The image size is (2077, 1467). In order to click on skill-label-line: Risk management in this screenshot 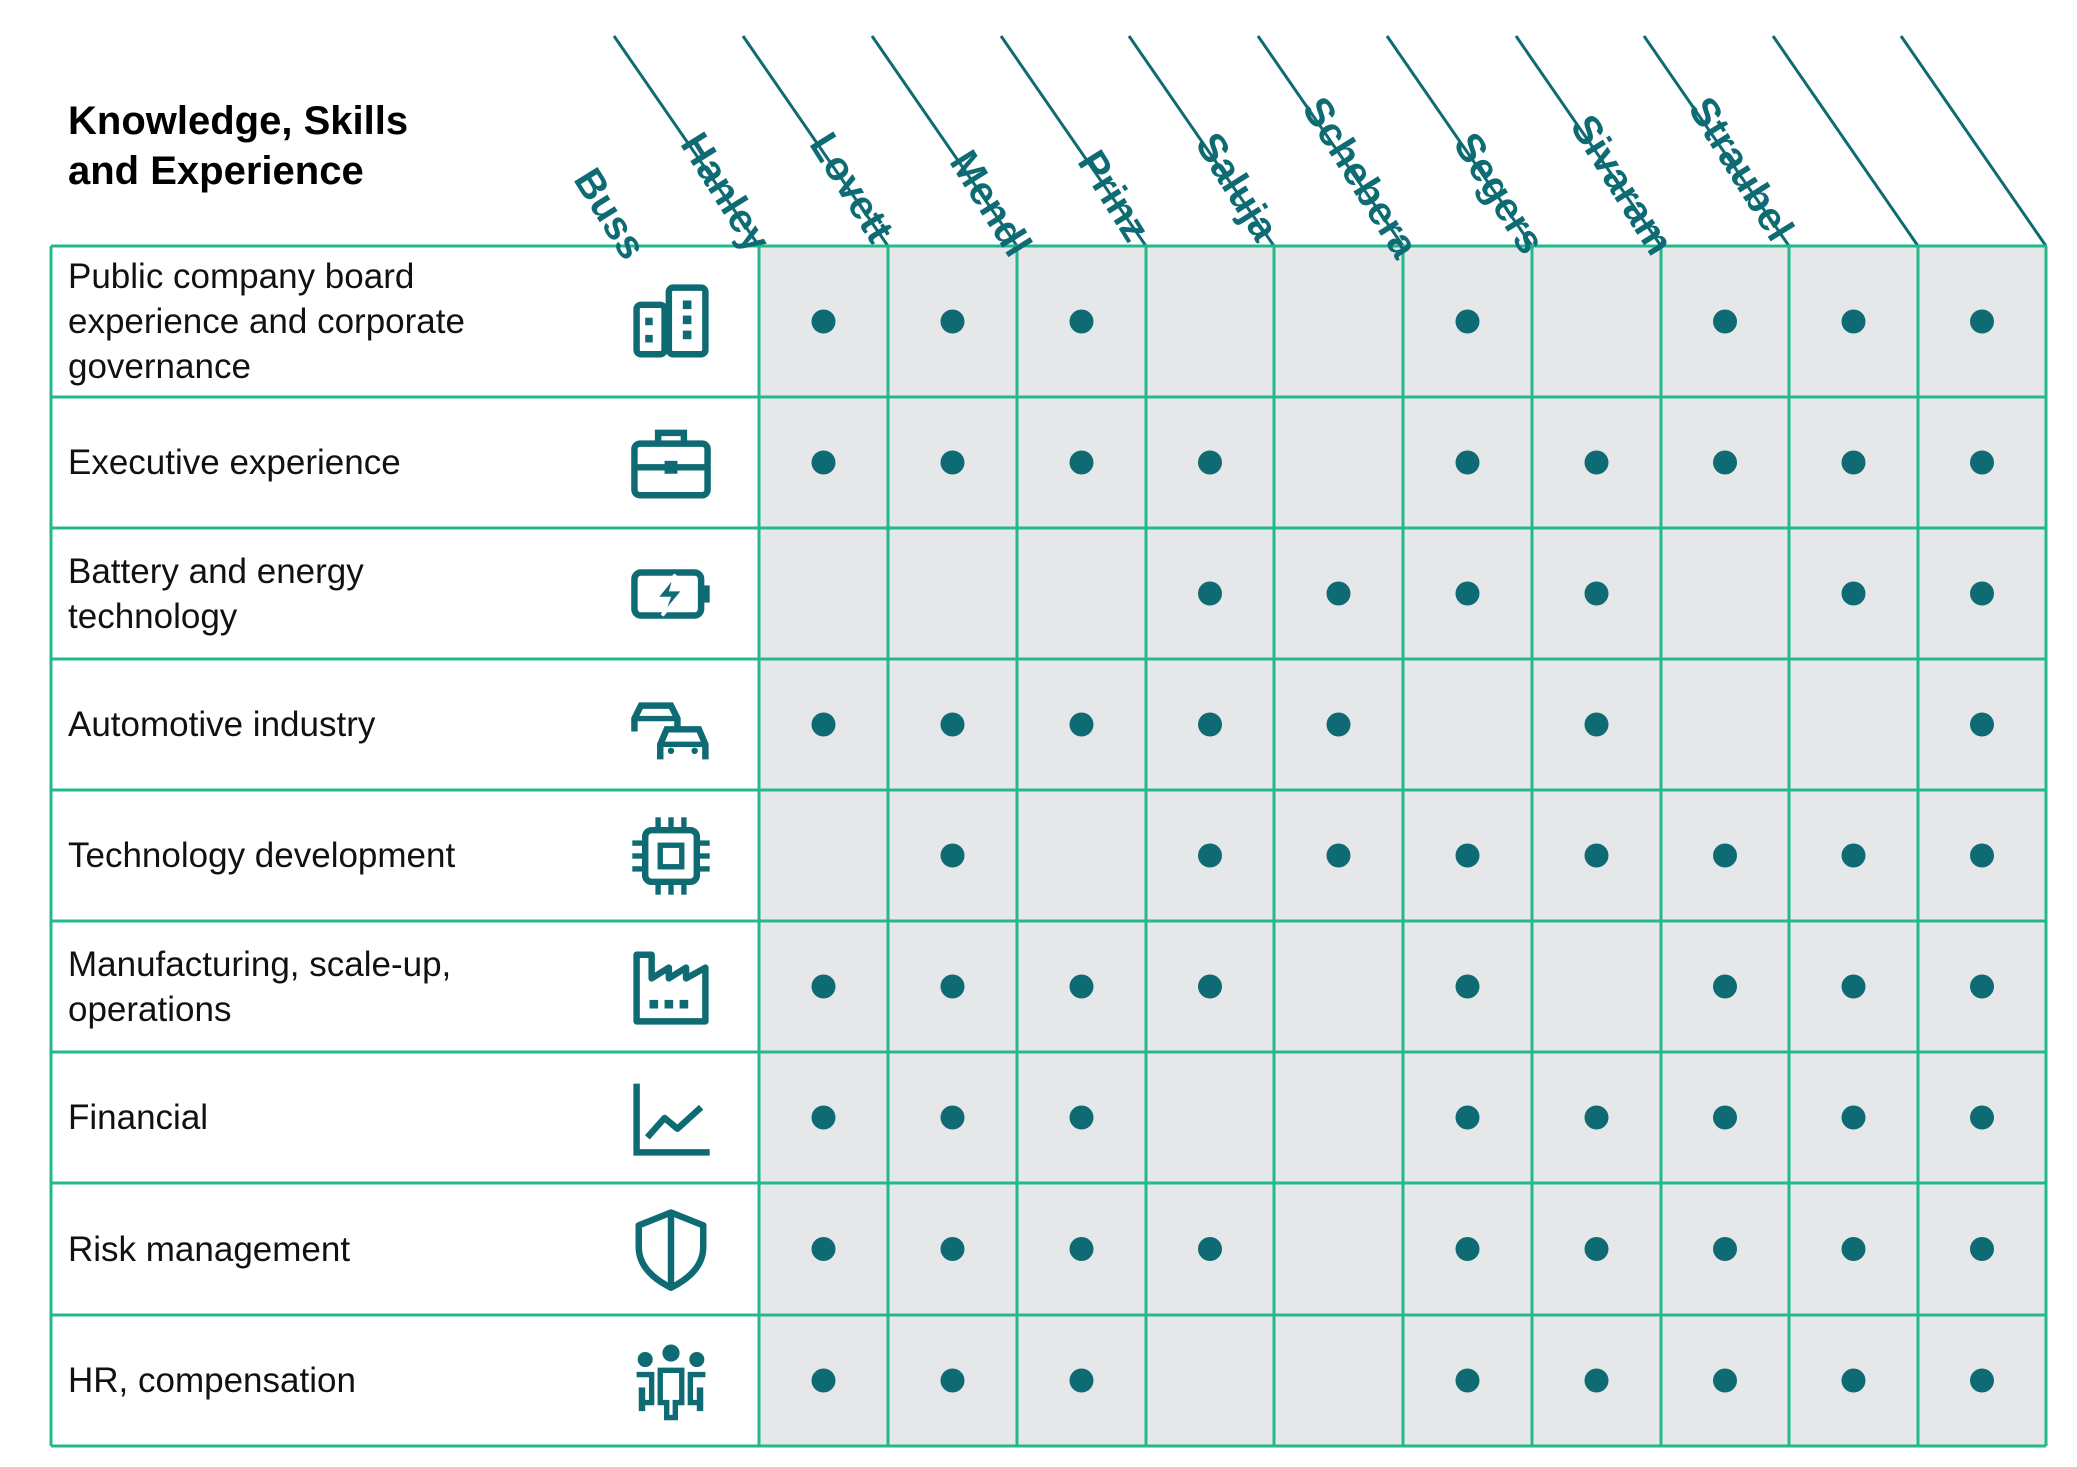, I will do `click(209, 1249)`.